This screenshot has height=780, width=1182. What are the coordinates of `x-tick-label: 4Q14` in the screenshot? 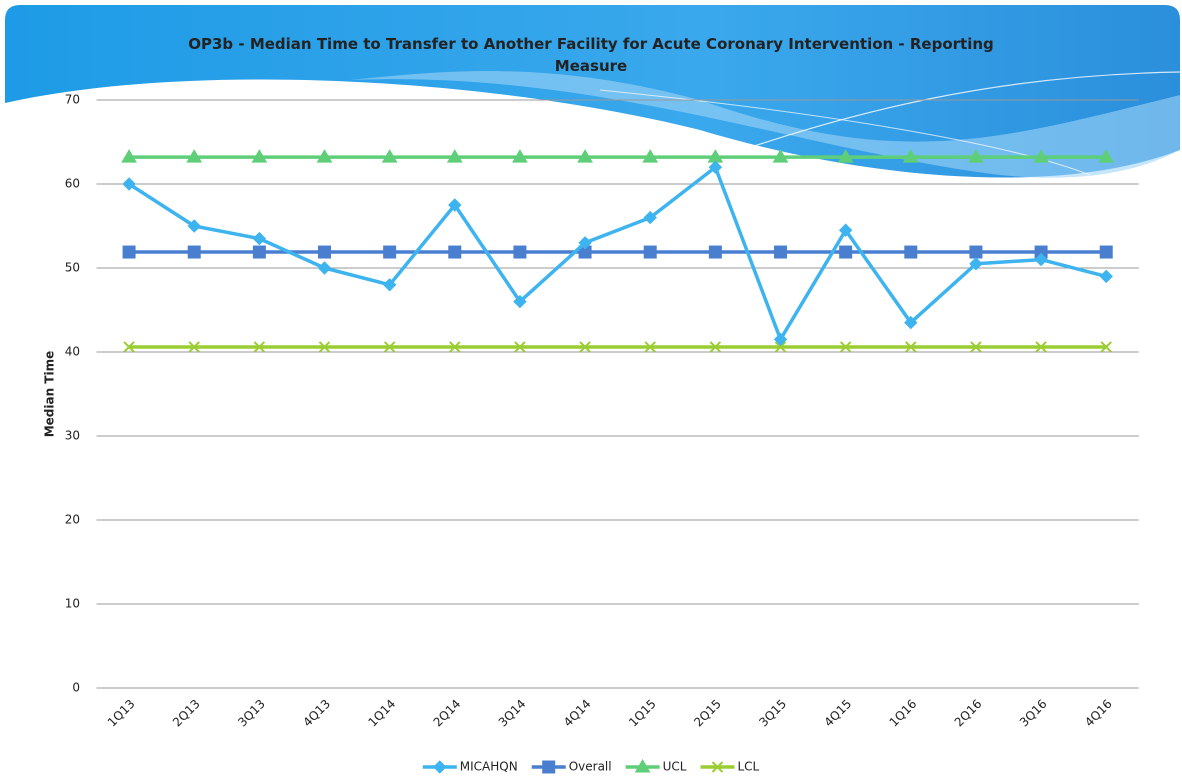 It's located at (577, 713).